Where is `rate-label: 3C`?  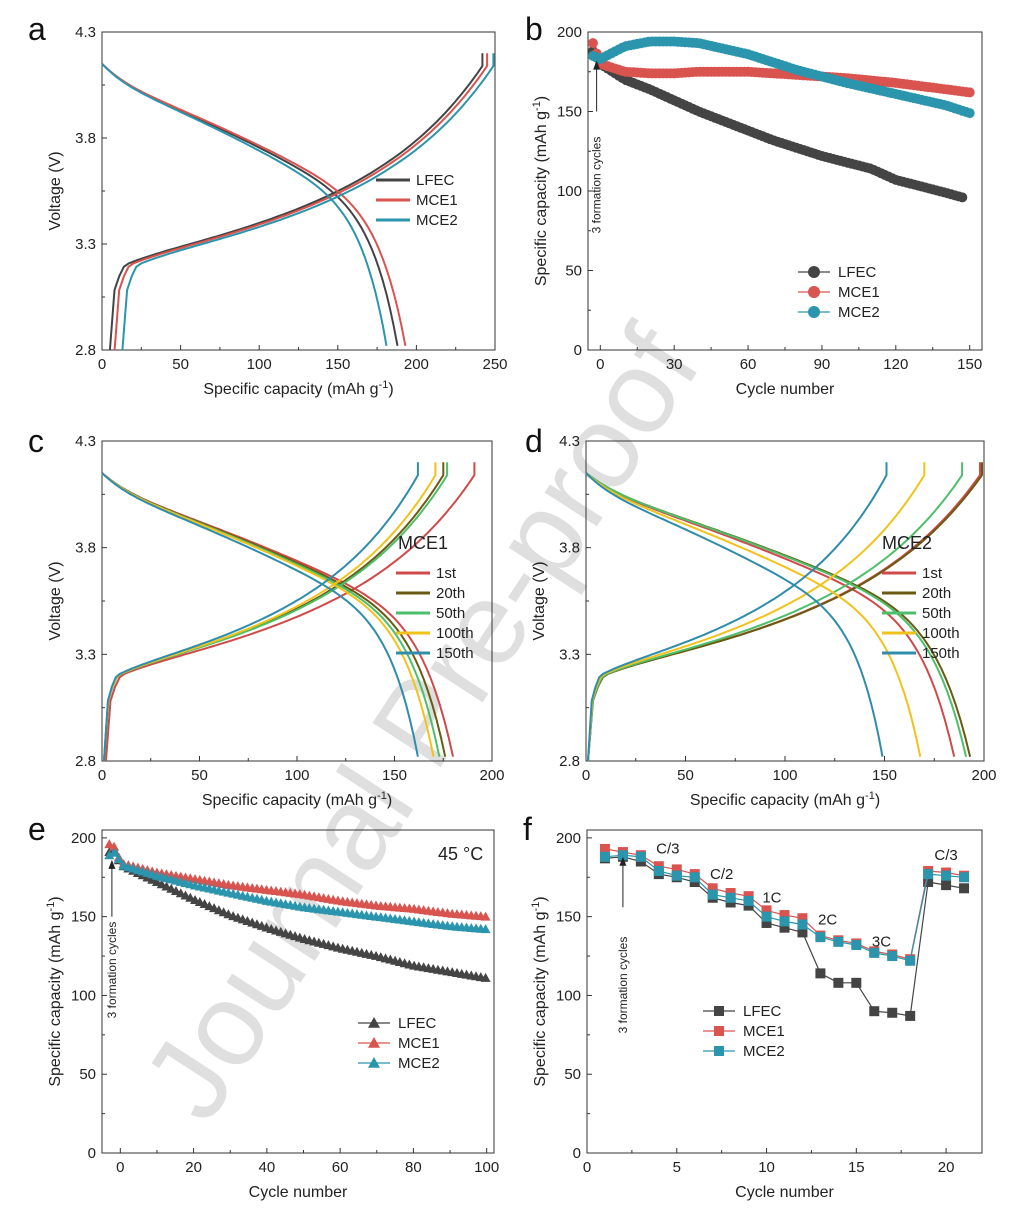
rate-label: 3C is located at coordinates (881, 942).